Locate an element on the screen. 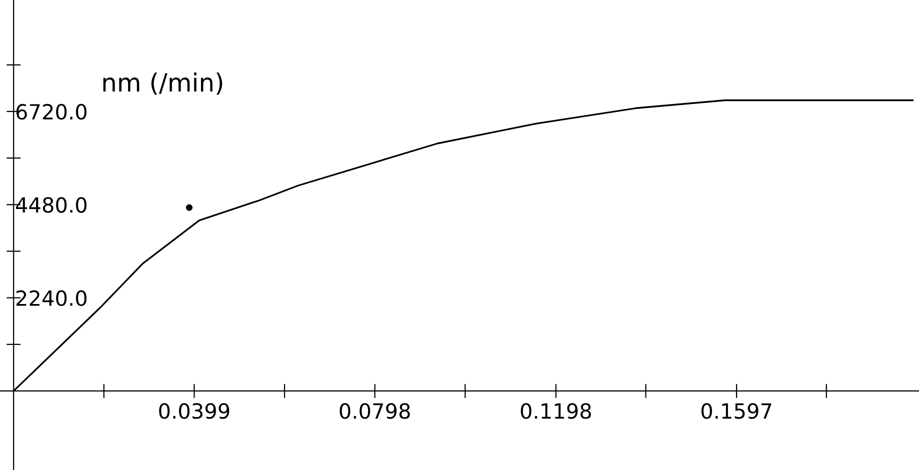 The image size is (919, 470). y-tick-label: 2240.0 is located at coordinates (51, 298).